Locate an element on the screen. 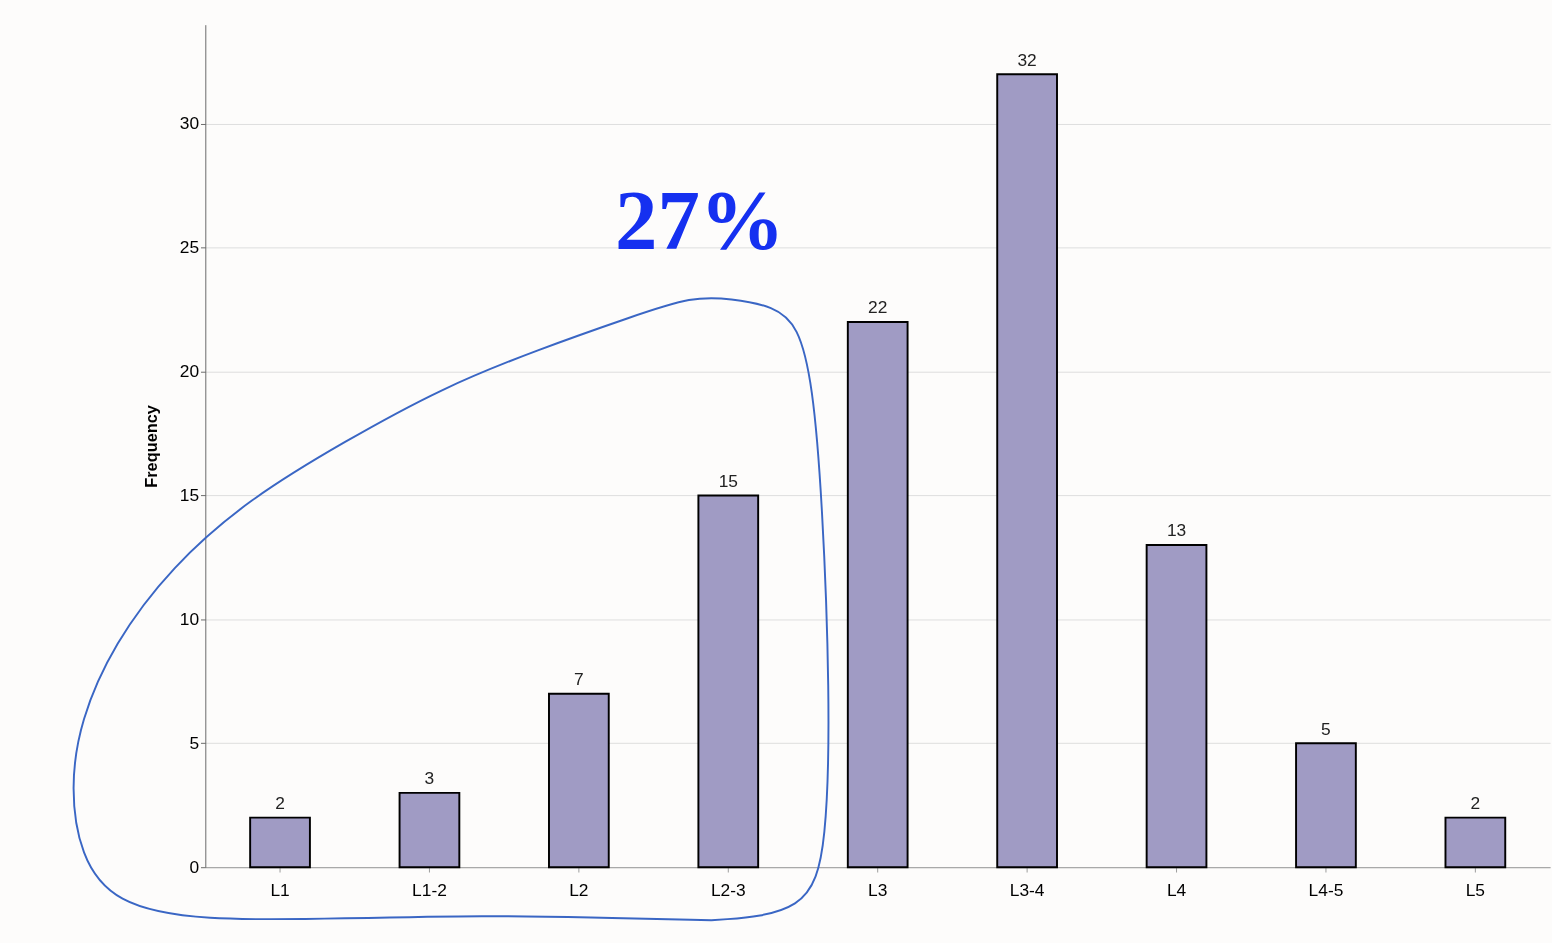  y-tick-label: 0 is located at coordinates (194, 866).